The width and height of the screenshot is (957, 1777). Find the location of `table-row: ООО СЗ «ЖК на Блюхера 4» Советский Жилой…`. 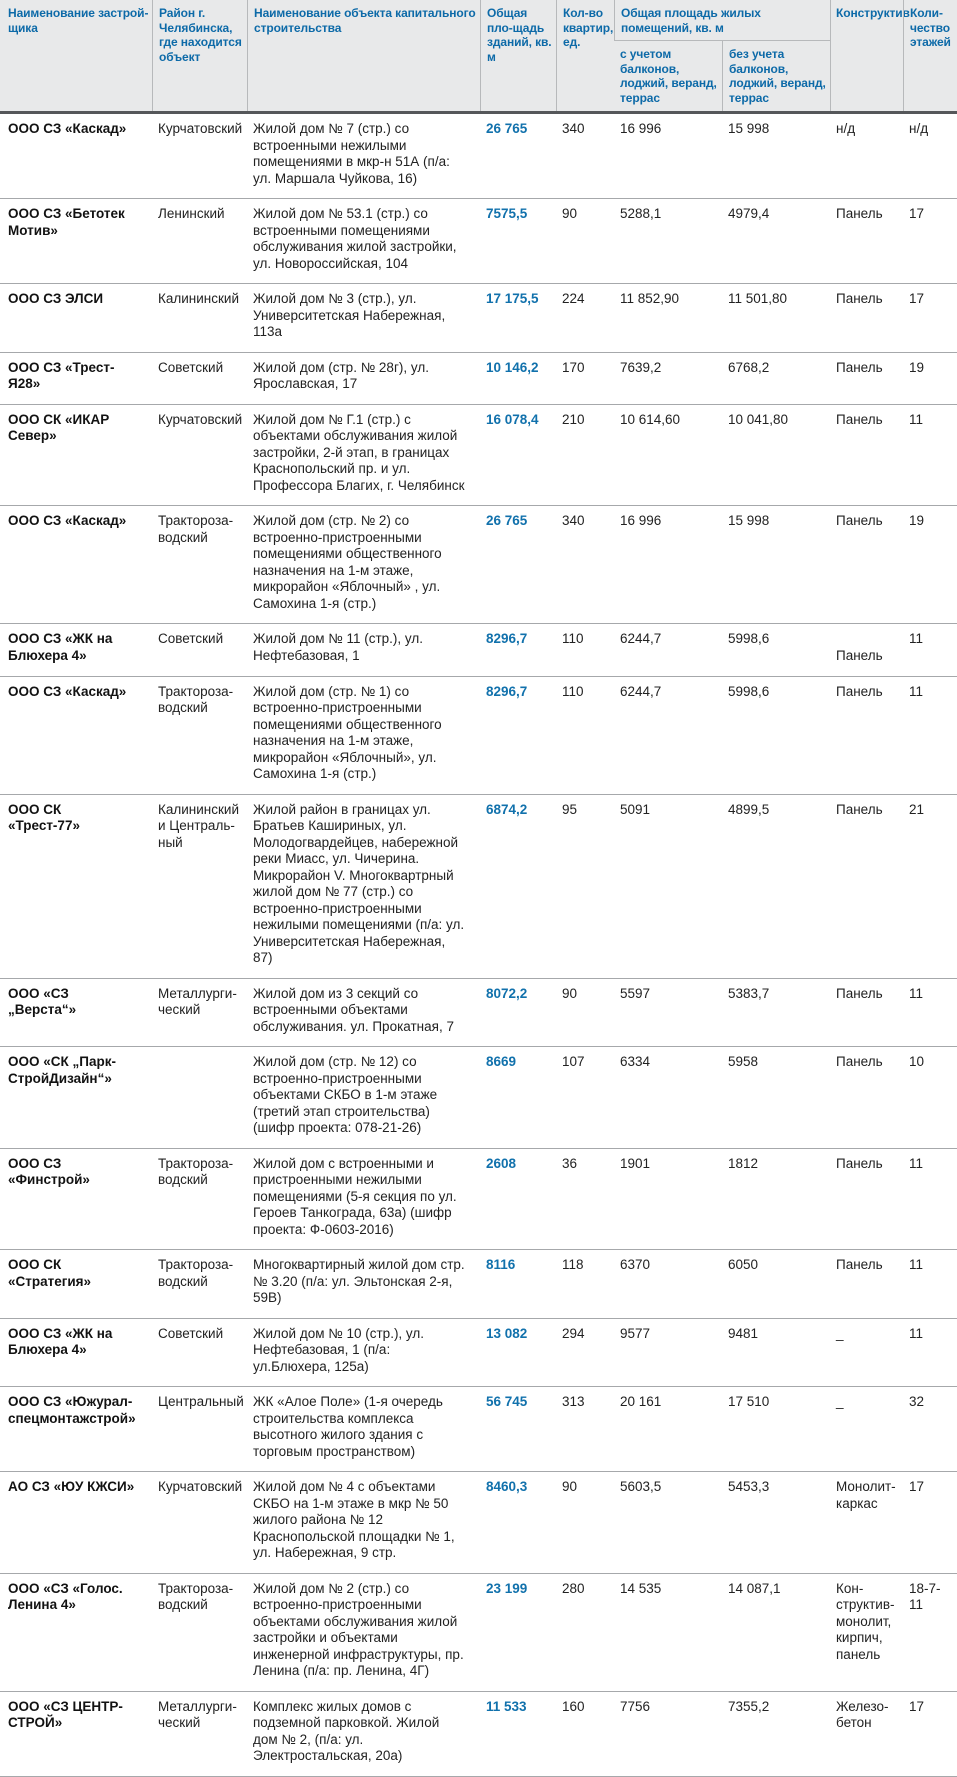

table-row: ООО СЗ «ЖК на Блюхера 4» Советский Жилой… is located at coordinates (478, 650).